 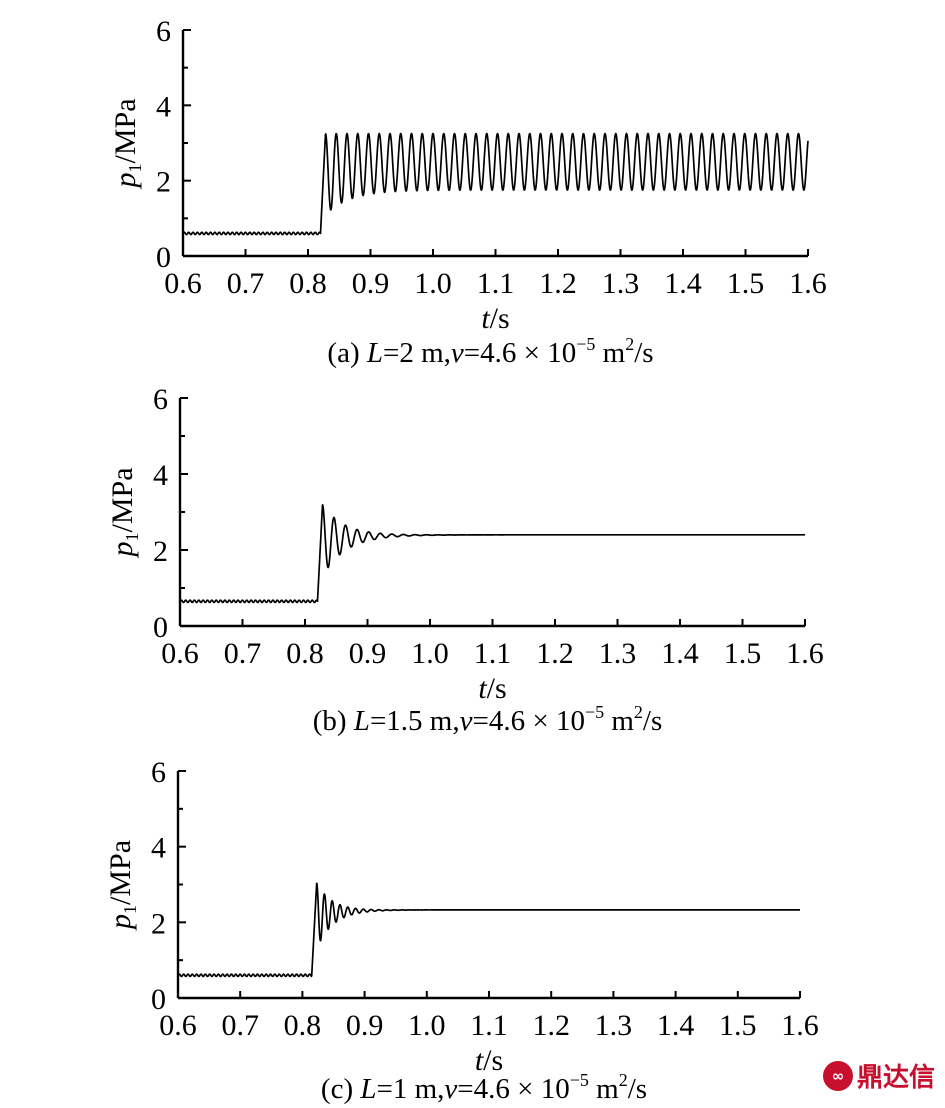 What do you see at coordinates (895, 1078) in the screenshot?
I see `watermark-text: 鼎达信` at bounding box center [895, 1078].